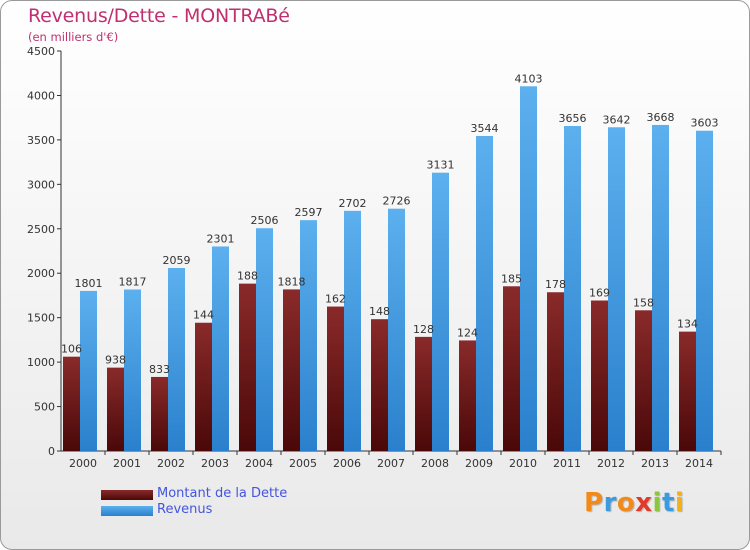  What do you see at coordinates (529, 78) in the screenshot?
I see `data-label-revenue: 4103` at bounding box center [529, 78].